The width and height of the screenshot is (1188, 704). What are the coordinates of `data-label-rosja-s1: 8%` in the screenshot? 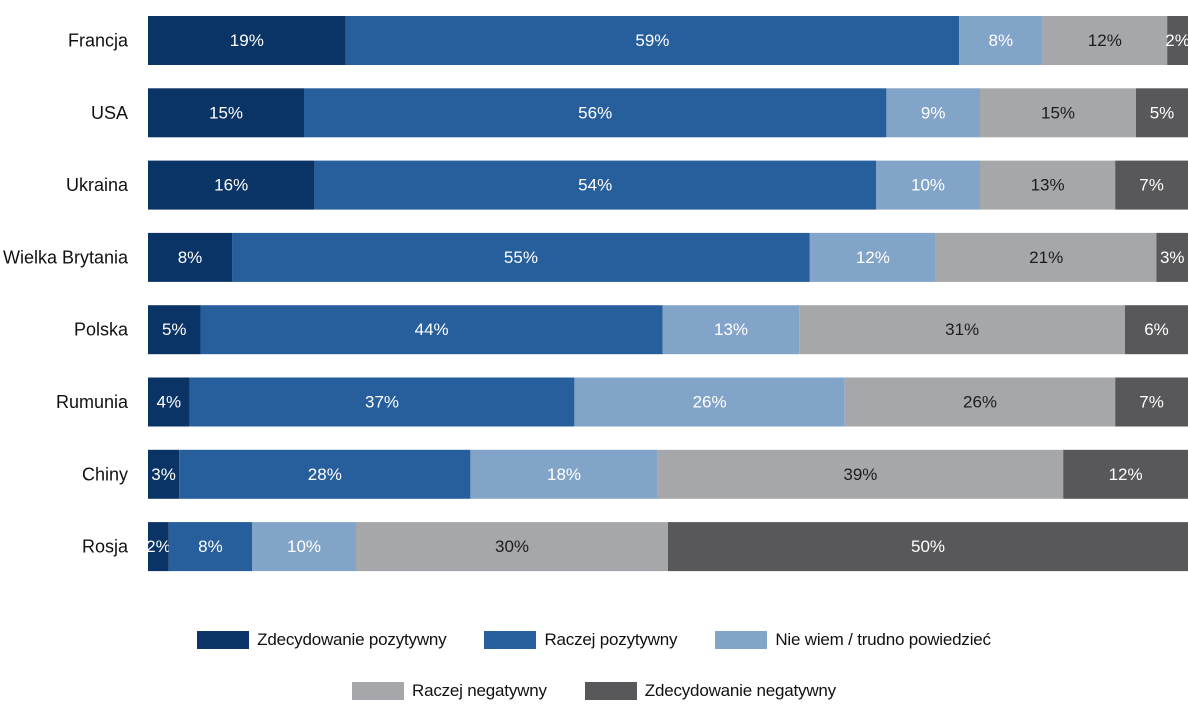 It's located at (210, 546).